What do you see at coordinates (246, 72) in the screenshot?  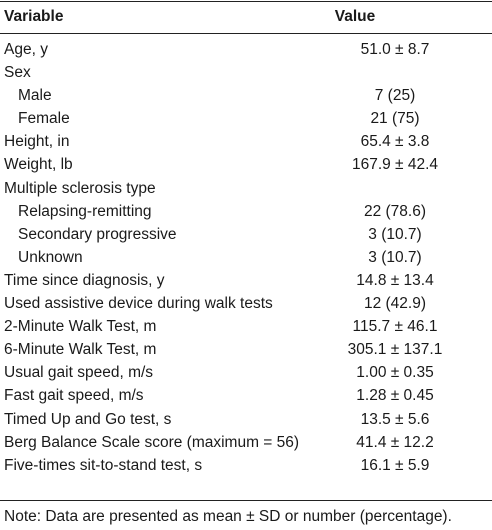 I see `table-row: Sex` at bounding box center [246, 72].